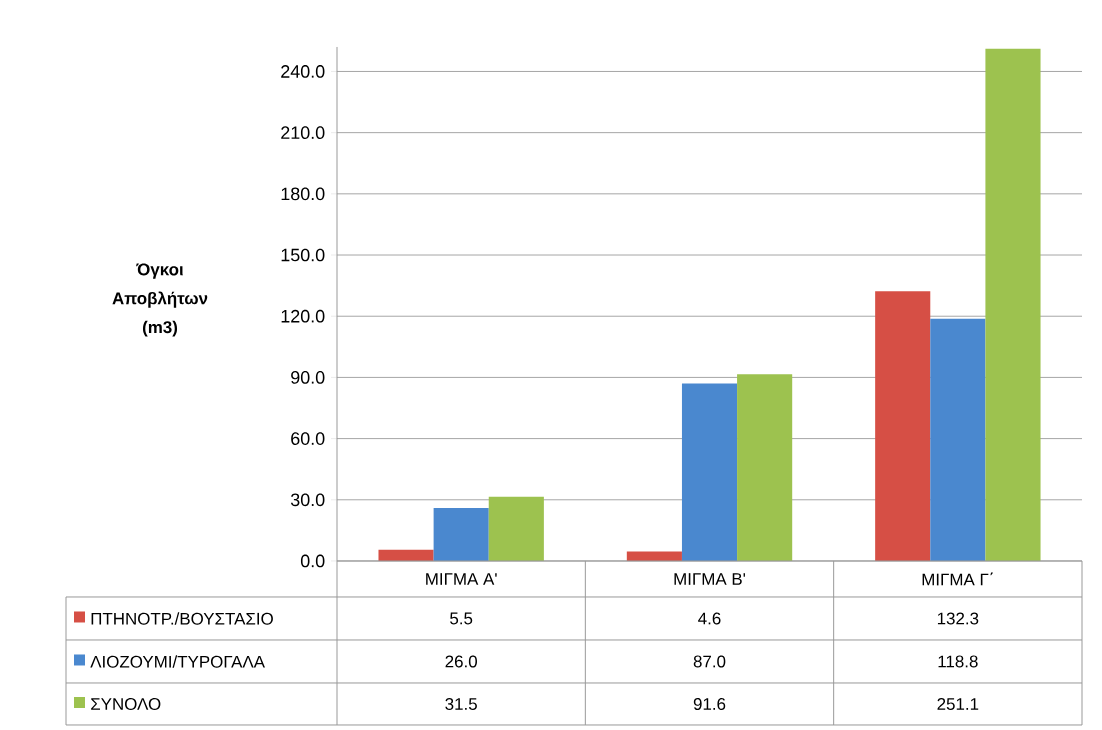 This screenshot has width=1102, height=730. I want to click on y-tick-label: 60.0, so click(308, 438).